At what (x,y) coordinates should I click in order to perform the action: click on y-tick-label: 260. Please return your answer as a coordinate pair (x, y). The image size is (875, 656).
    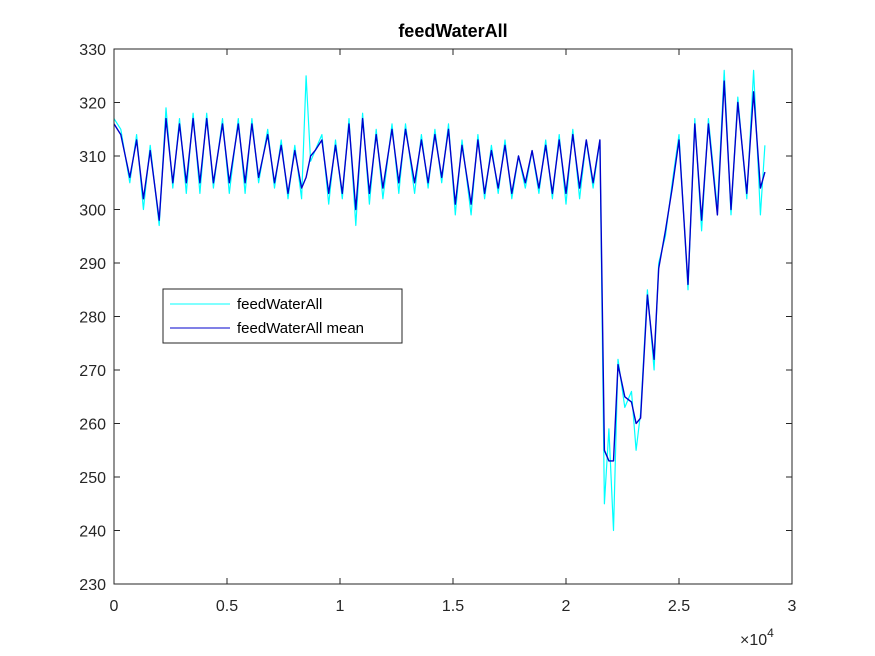
    Looking at the image, I should click on (92, 425).